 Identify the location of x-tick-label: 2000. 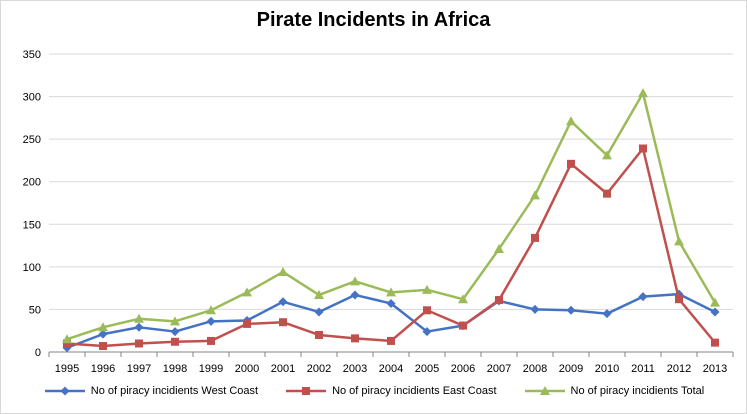
(247, 369).